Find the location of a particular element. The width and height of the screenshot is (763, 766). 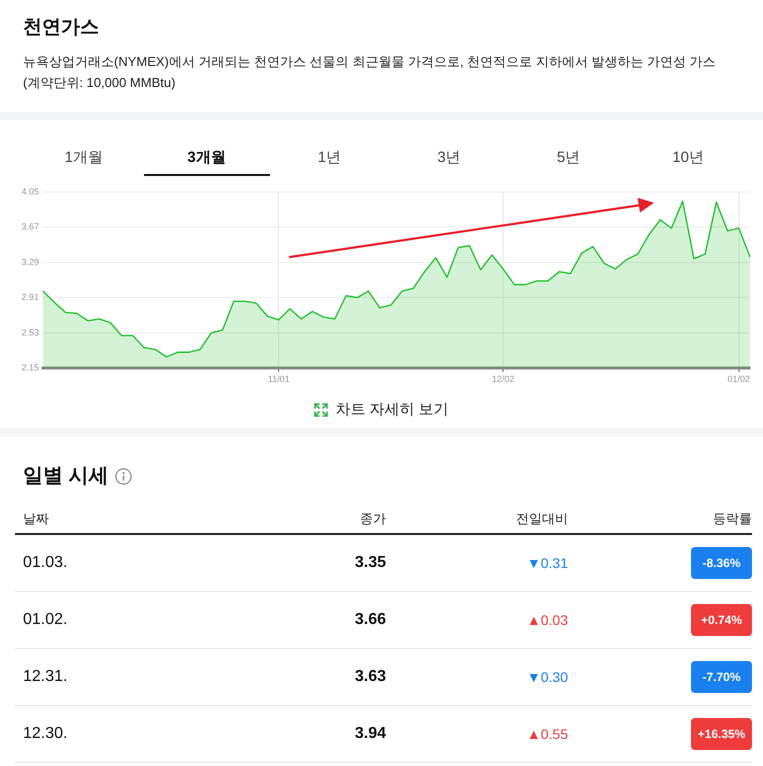

y-tick-label: 3.29 is located at coordinates (30, 261).